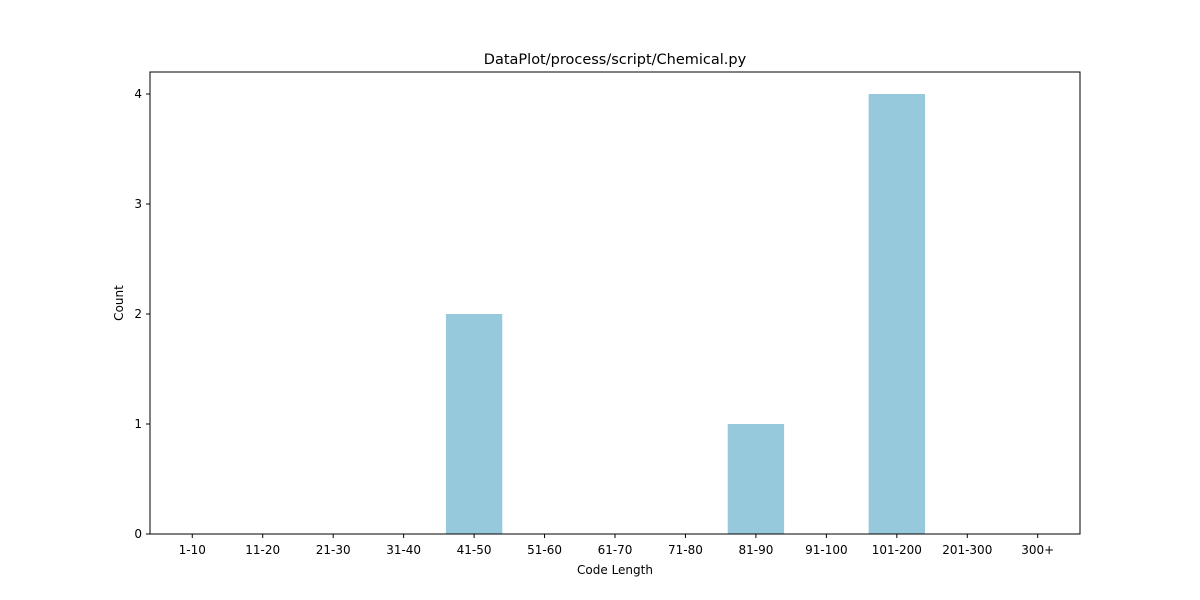 The height and width of the screenshot is (600, 1200). I want to click on x-tick-label: 21-30, so click(333, 550).